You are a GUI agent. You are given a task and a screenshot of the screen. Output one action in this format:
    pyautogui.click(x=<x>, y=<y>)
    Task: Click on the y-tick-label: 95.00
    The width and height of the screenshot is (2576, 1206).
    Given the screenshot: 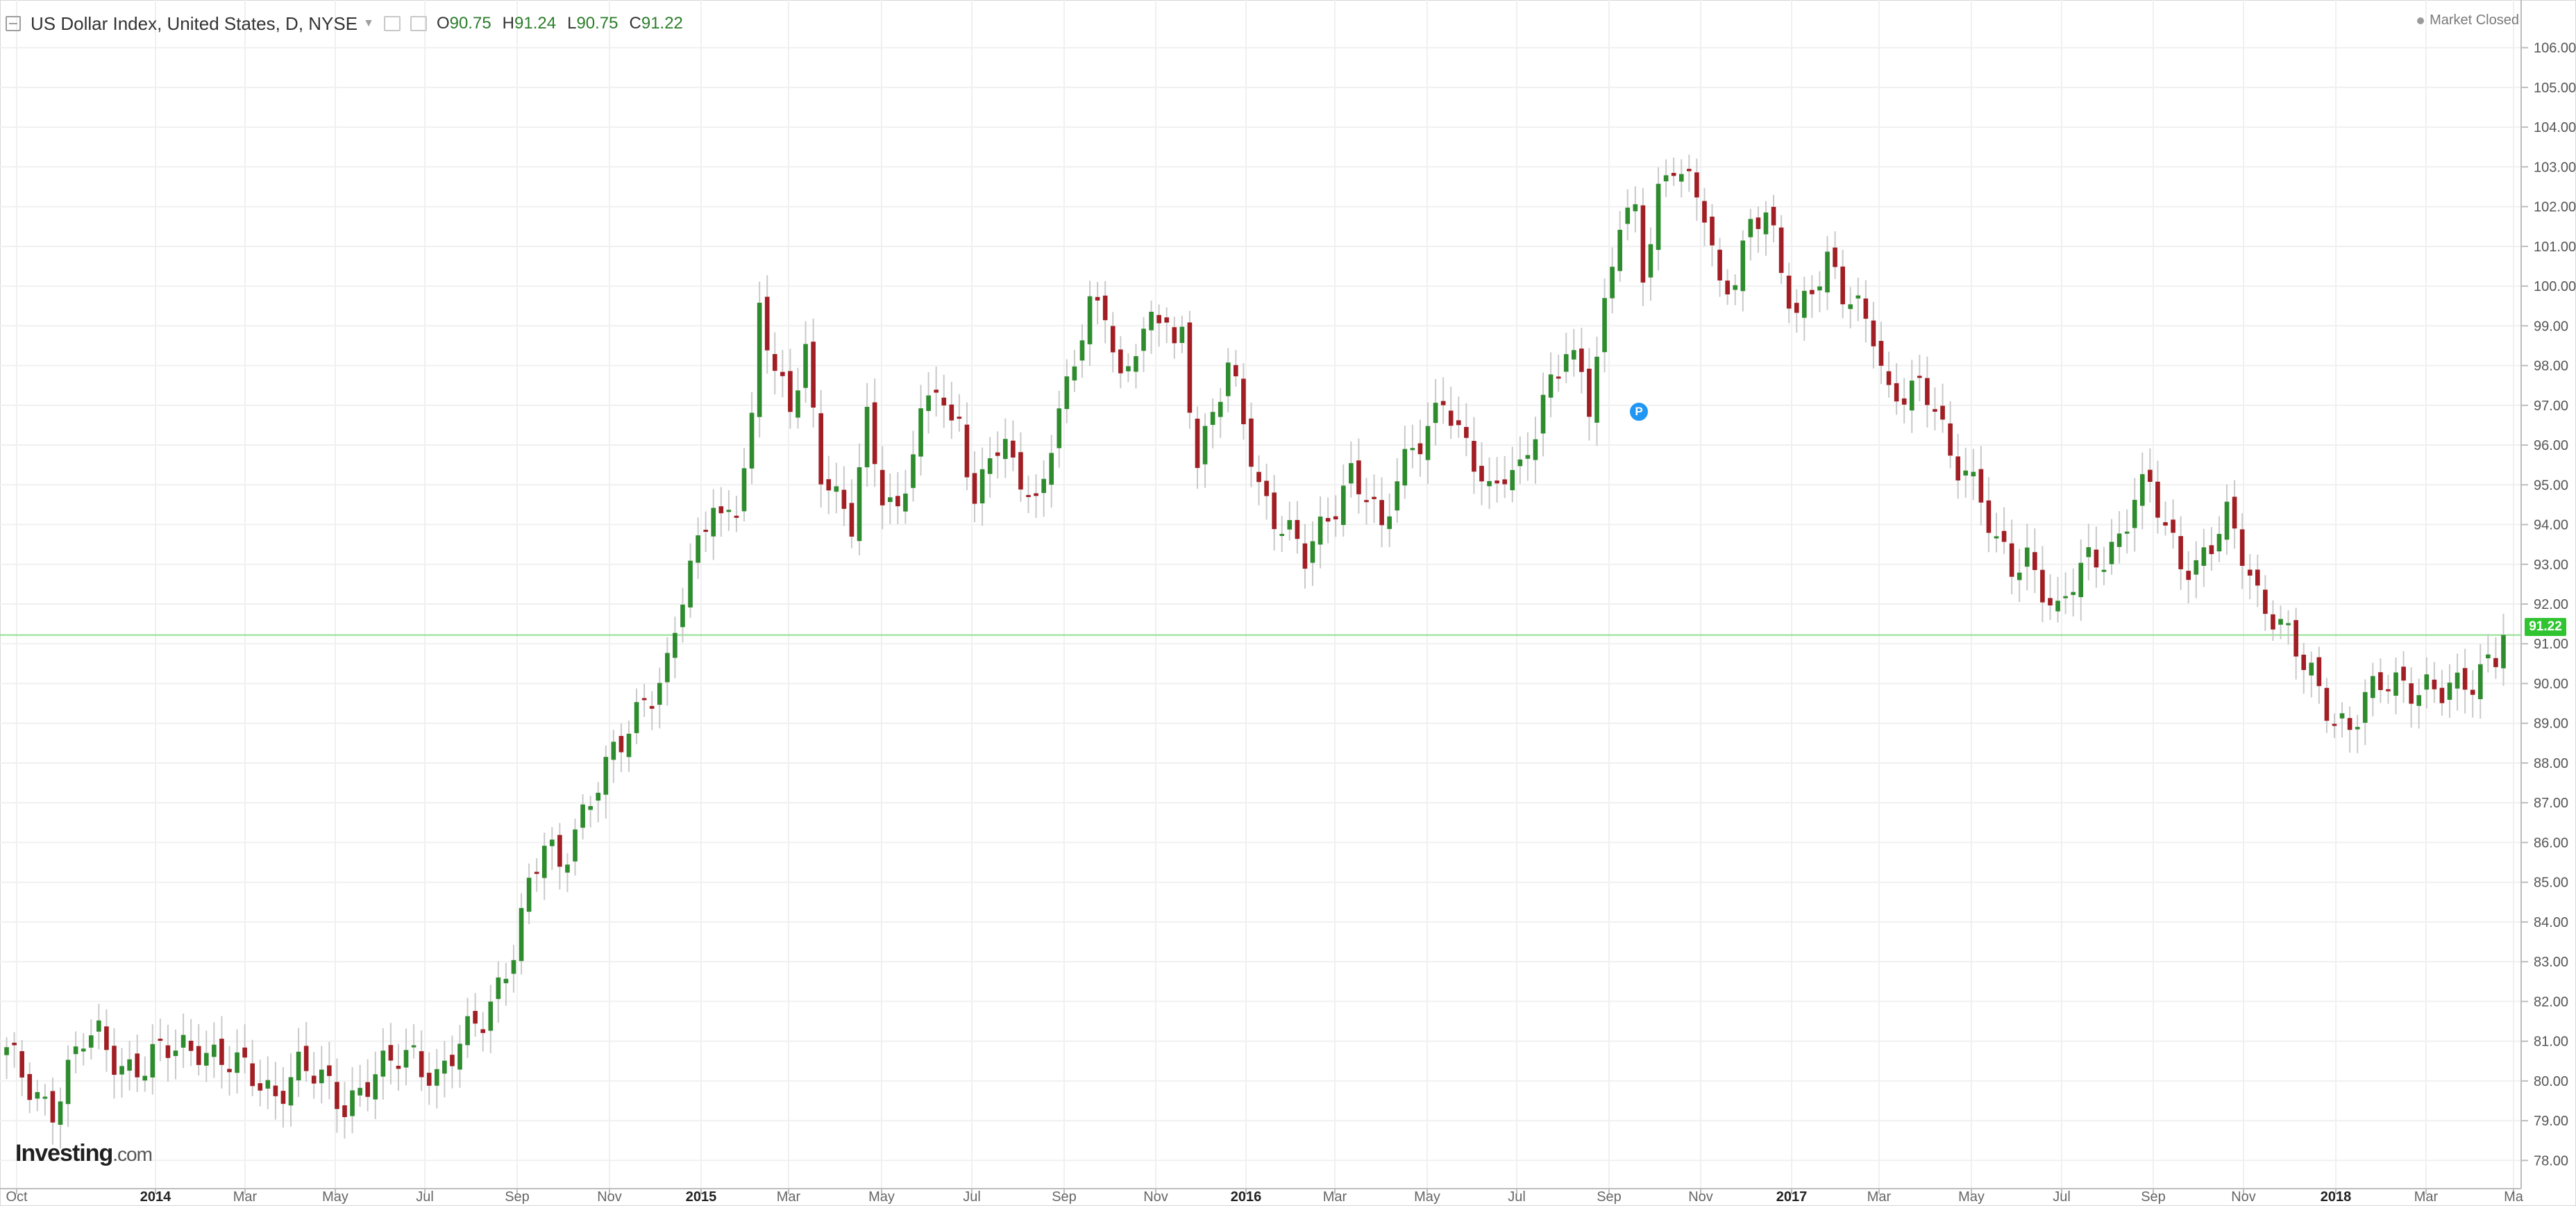 What is the action you would take?
    pyautogui.click(x=2551, y=486)
    